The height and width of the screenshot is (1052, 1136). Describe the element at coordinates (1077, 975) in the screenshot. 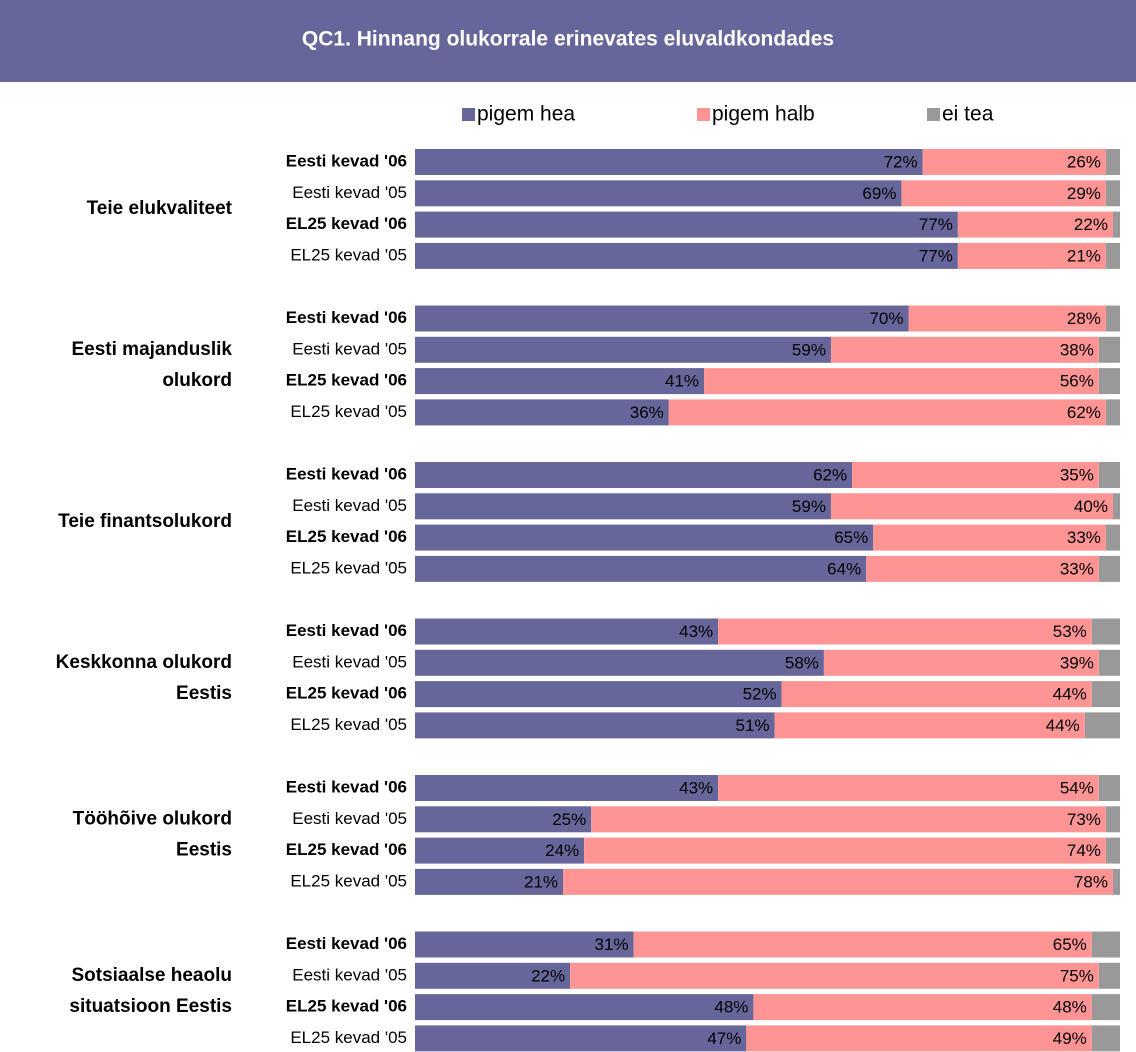

I see `value-label: 75%` at that location.